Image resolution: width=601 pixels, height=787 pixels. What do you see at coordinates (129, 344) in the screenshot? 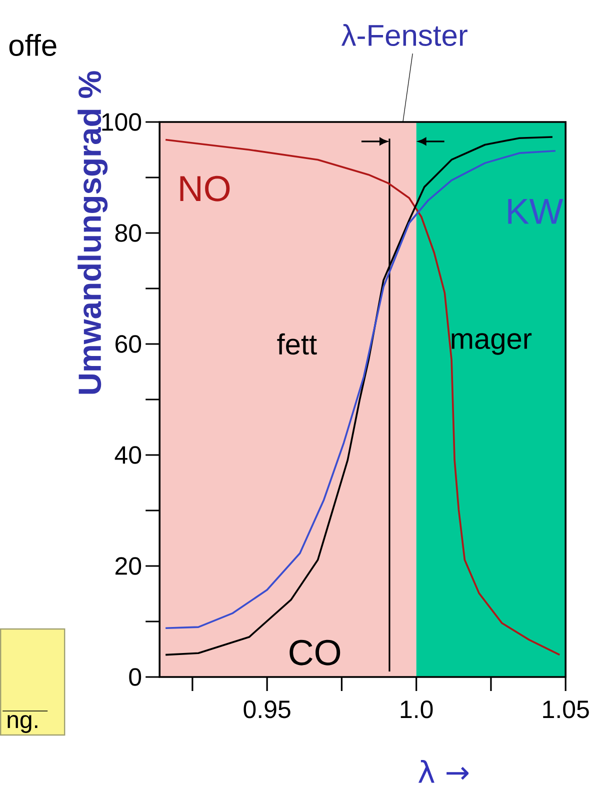
I see `y-tick-label: 60` at bounding box center [129, 344].